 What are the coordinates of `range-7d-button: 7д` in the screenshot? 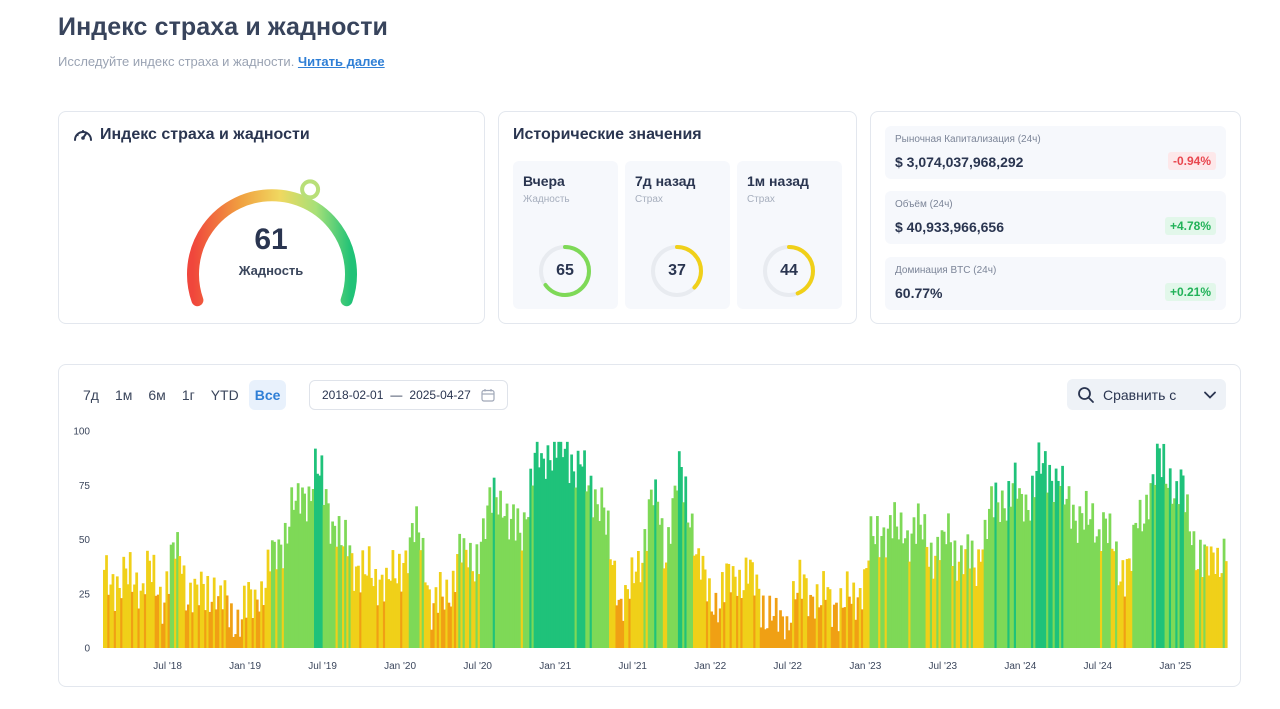 It's located at (91, 395).